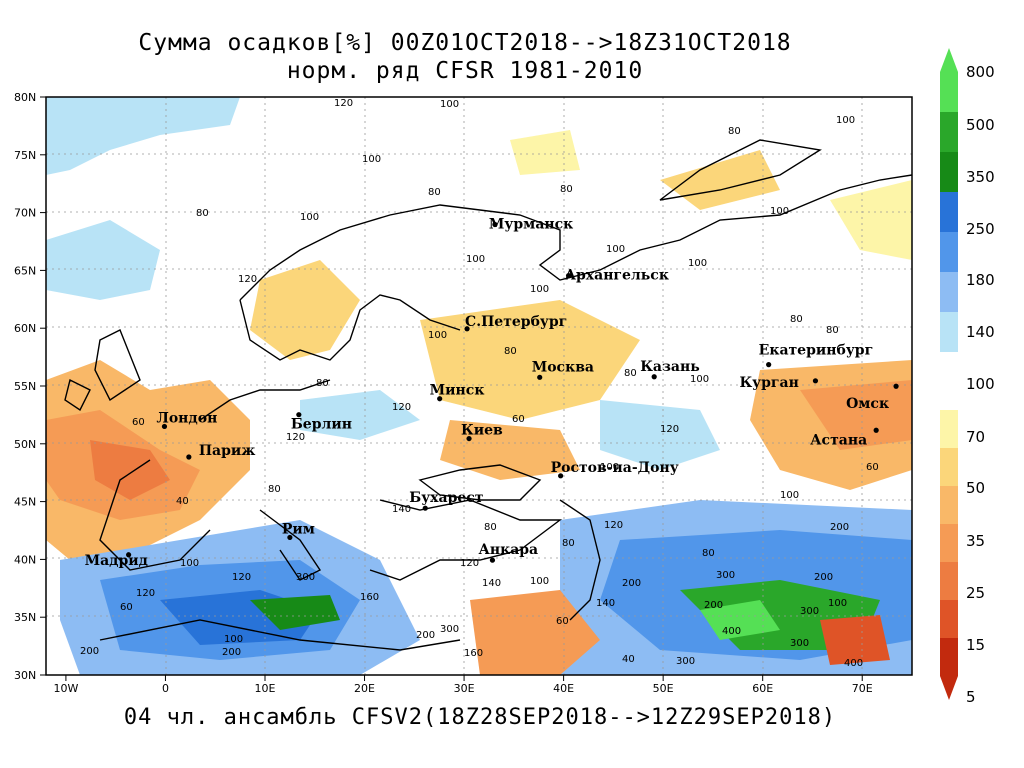  I want to click on lat-label: 35N, so click(25, 617).